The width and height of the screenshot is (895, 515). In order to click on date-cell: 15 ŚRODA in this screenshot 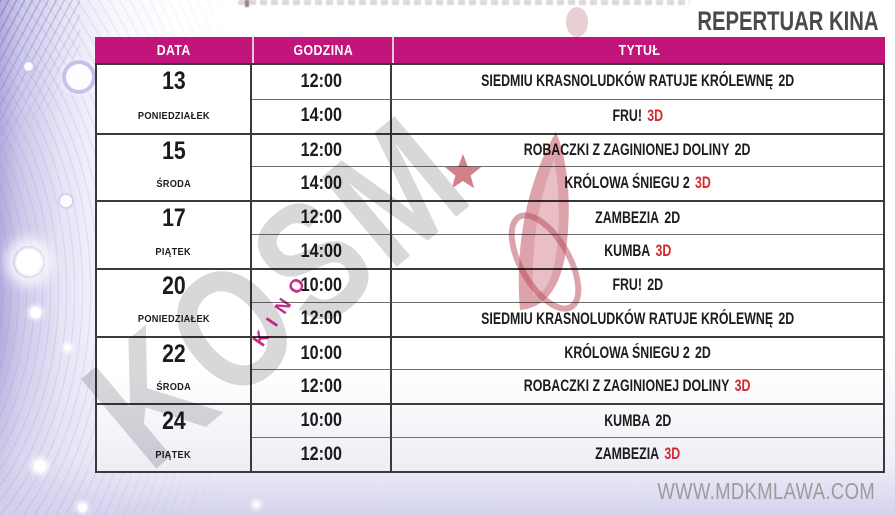, I will do `click(174, 166)`.